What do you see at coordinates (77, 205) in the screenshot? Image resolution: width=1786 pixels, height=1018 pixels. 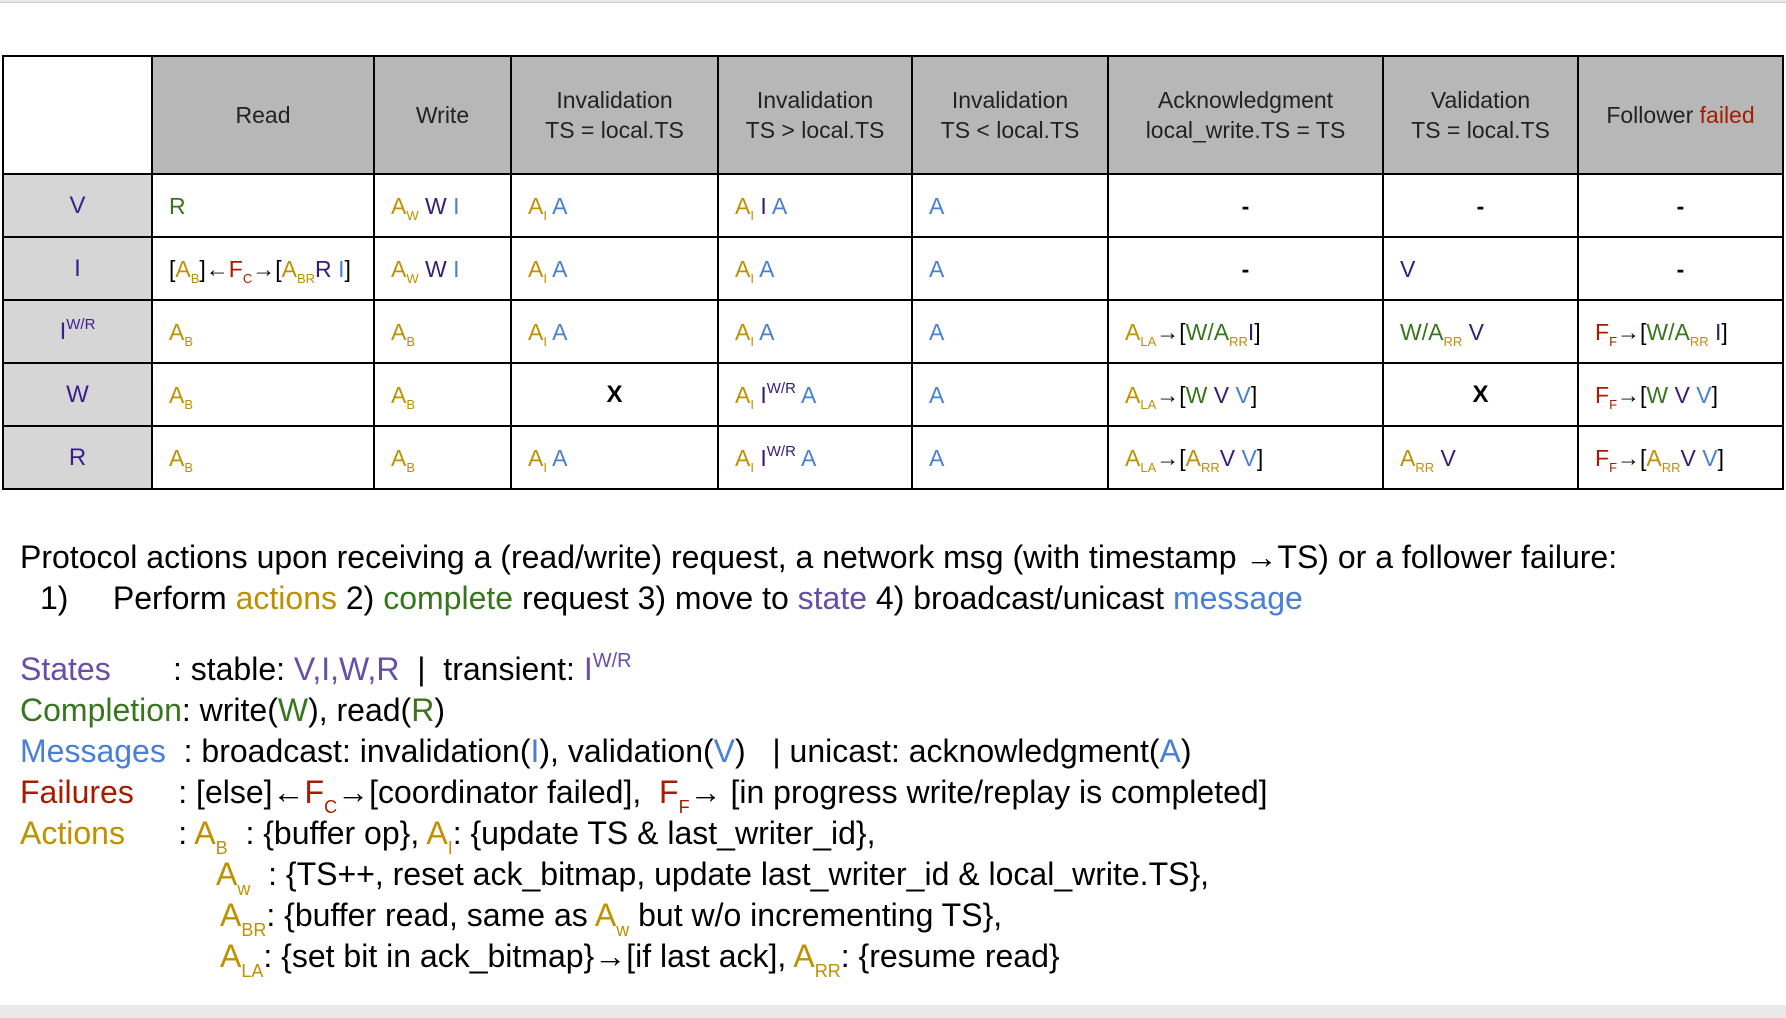 I see `row-header-v: V` at bounding box center [77, 205].